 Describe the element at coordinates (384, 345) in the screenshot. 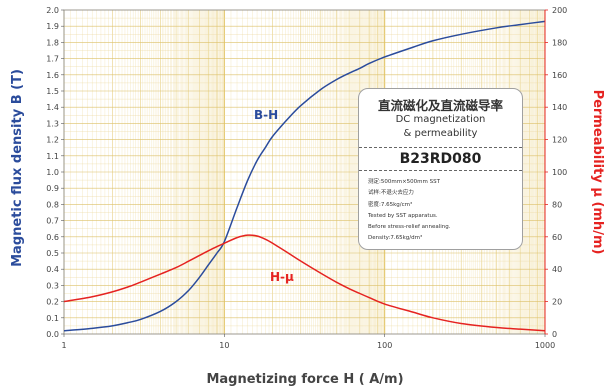

I see `x-tick-label: 100` at that location.